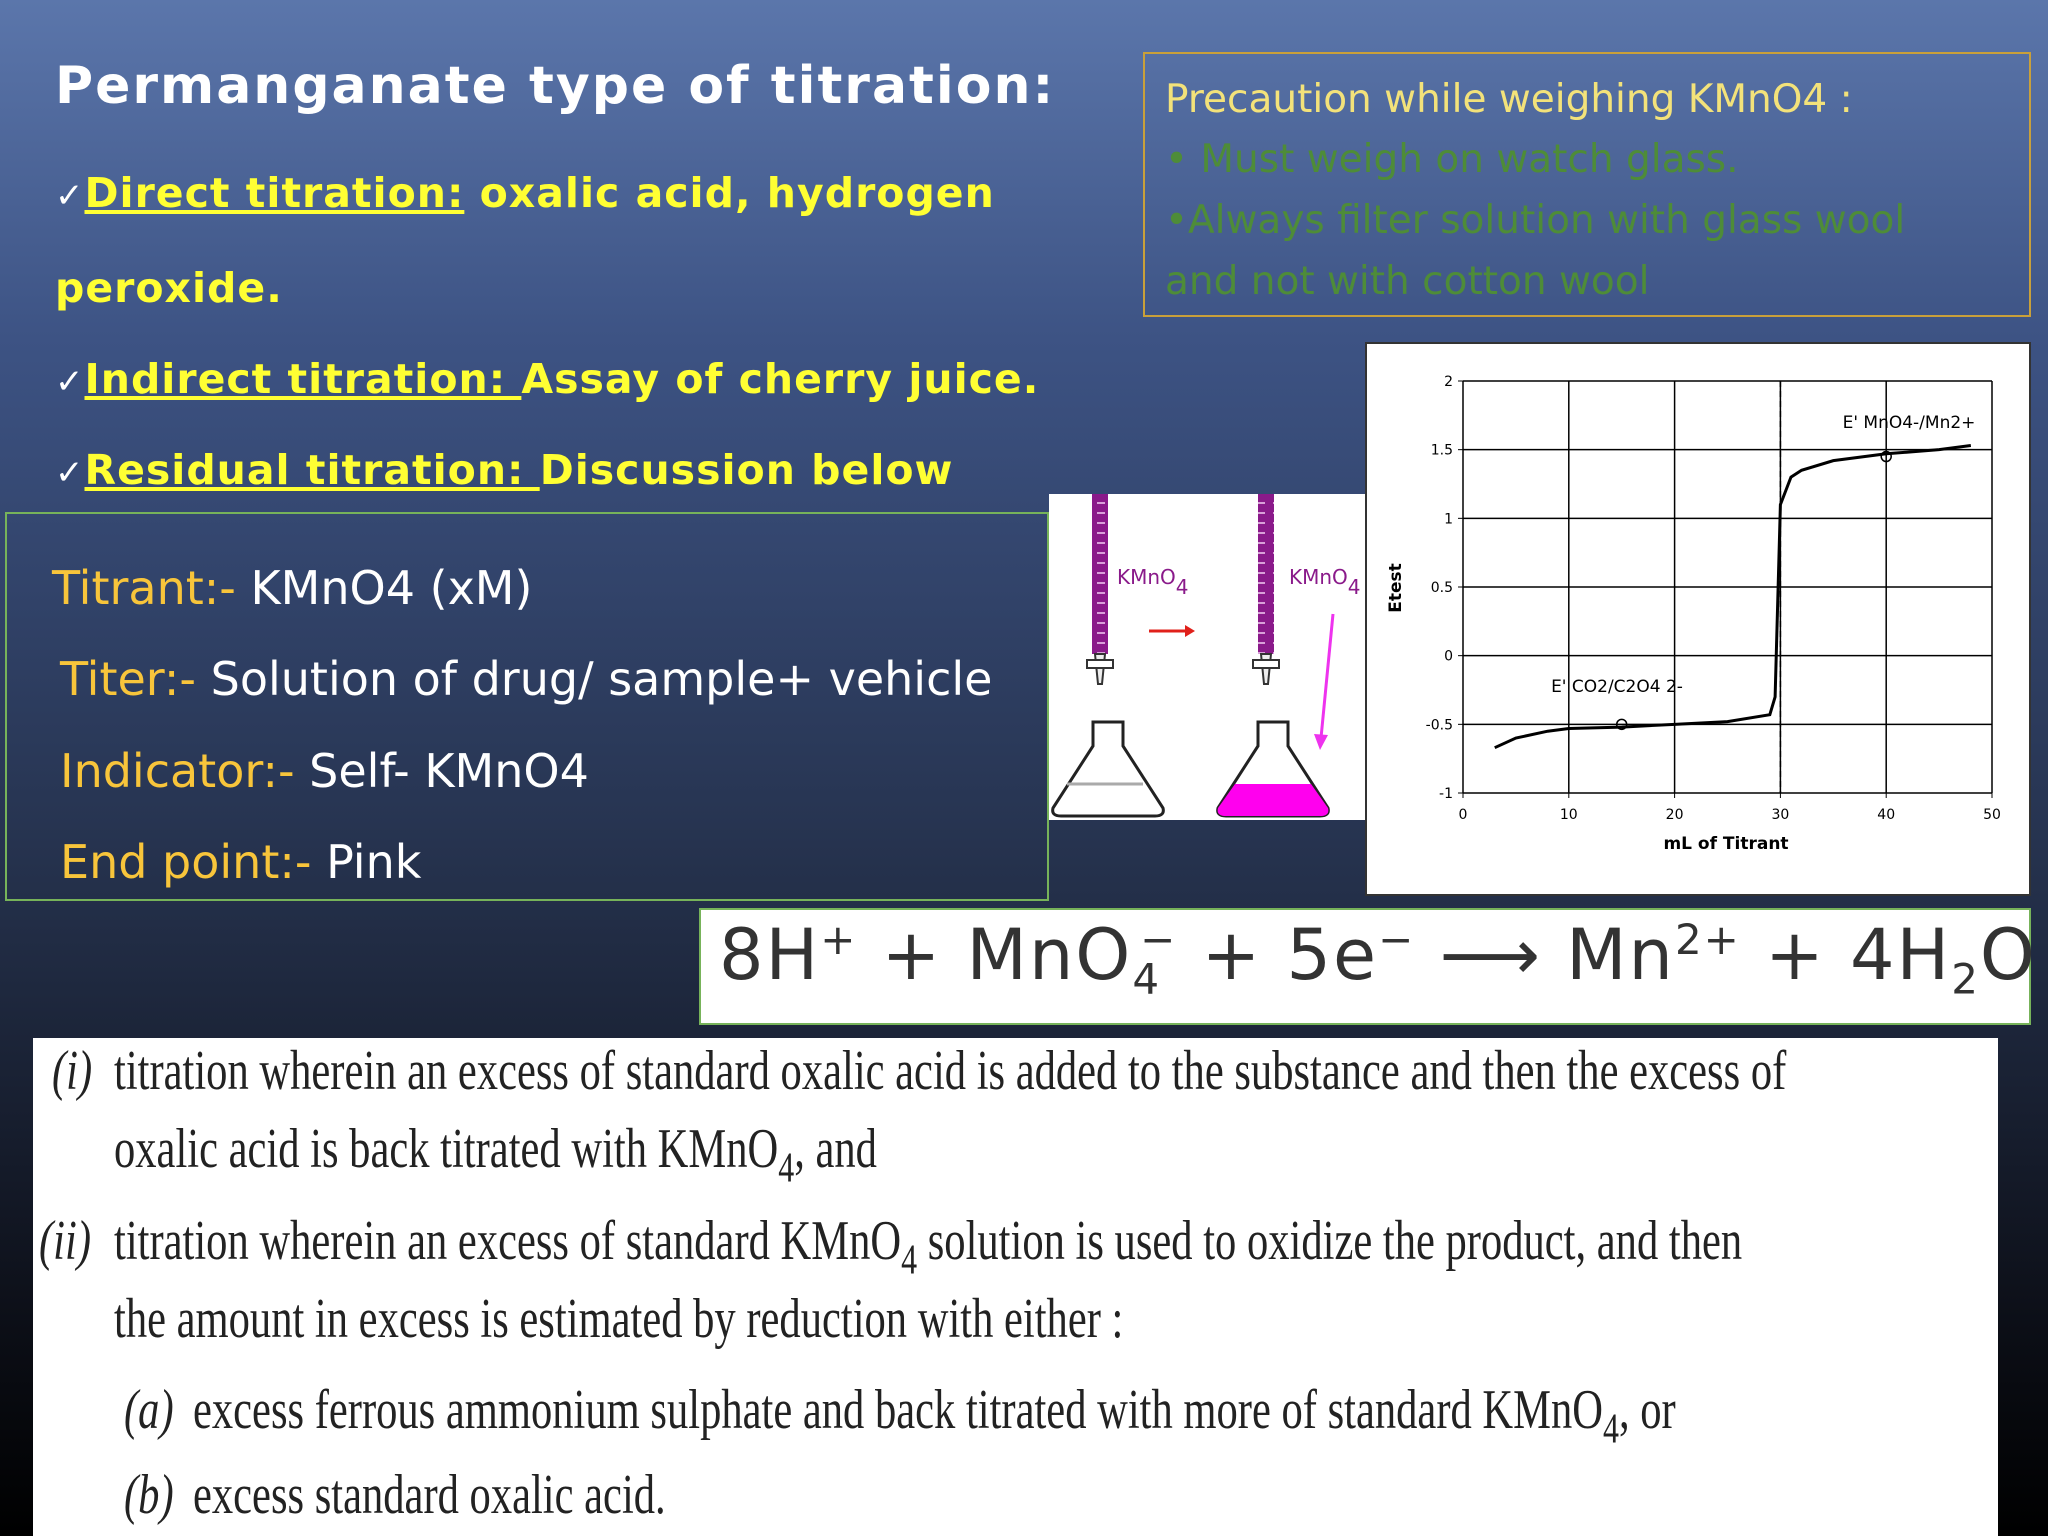  Describe the element at coordinates (1886, 815) in the screenshot. I see `x-tick-label: 40` at that location.